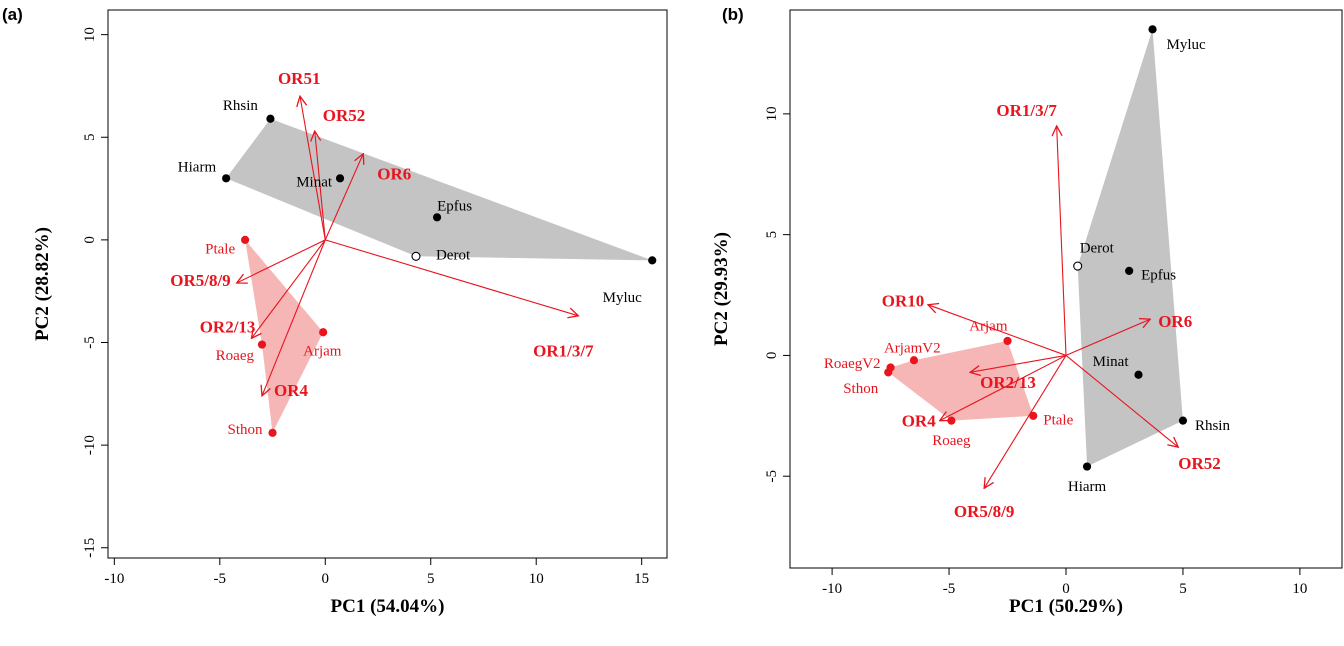  What do you see at coordinates (1187, 45) in the screenshot?
I see `panel-b-point-label-myluc: Myluc` at bounding box center [1187, 45].